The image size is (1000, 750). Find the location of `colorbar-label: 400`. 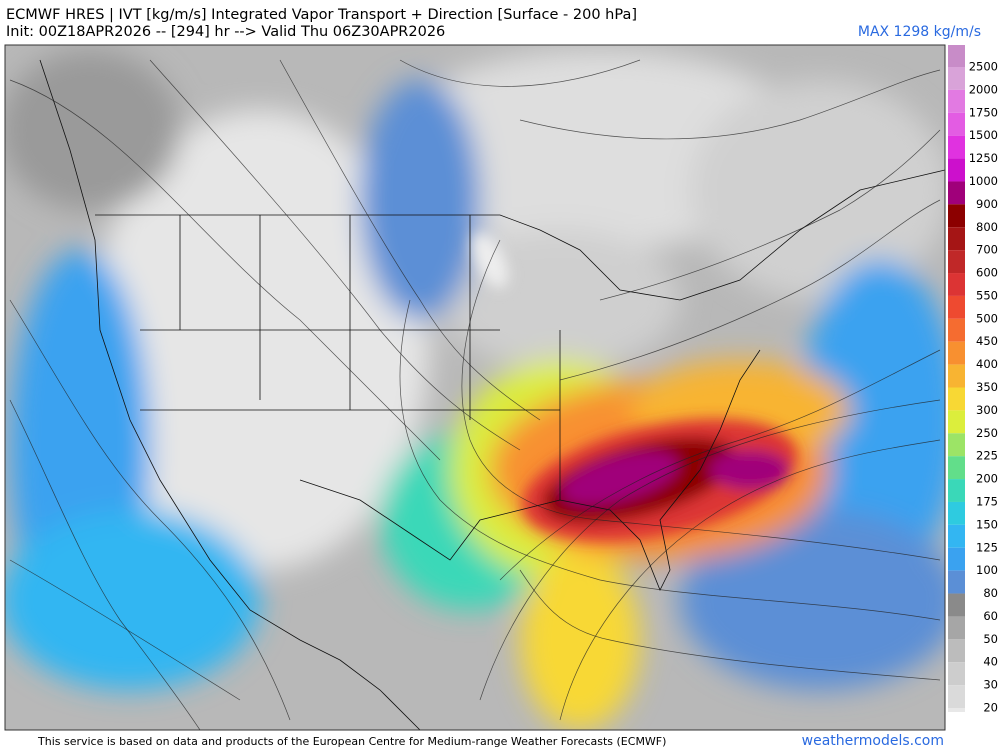

colorbar-label: 400 is located at coordinates (987, 364).